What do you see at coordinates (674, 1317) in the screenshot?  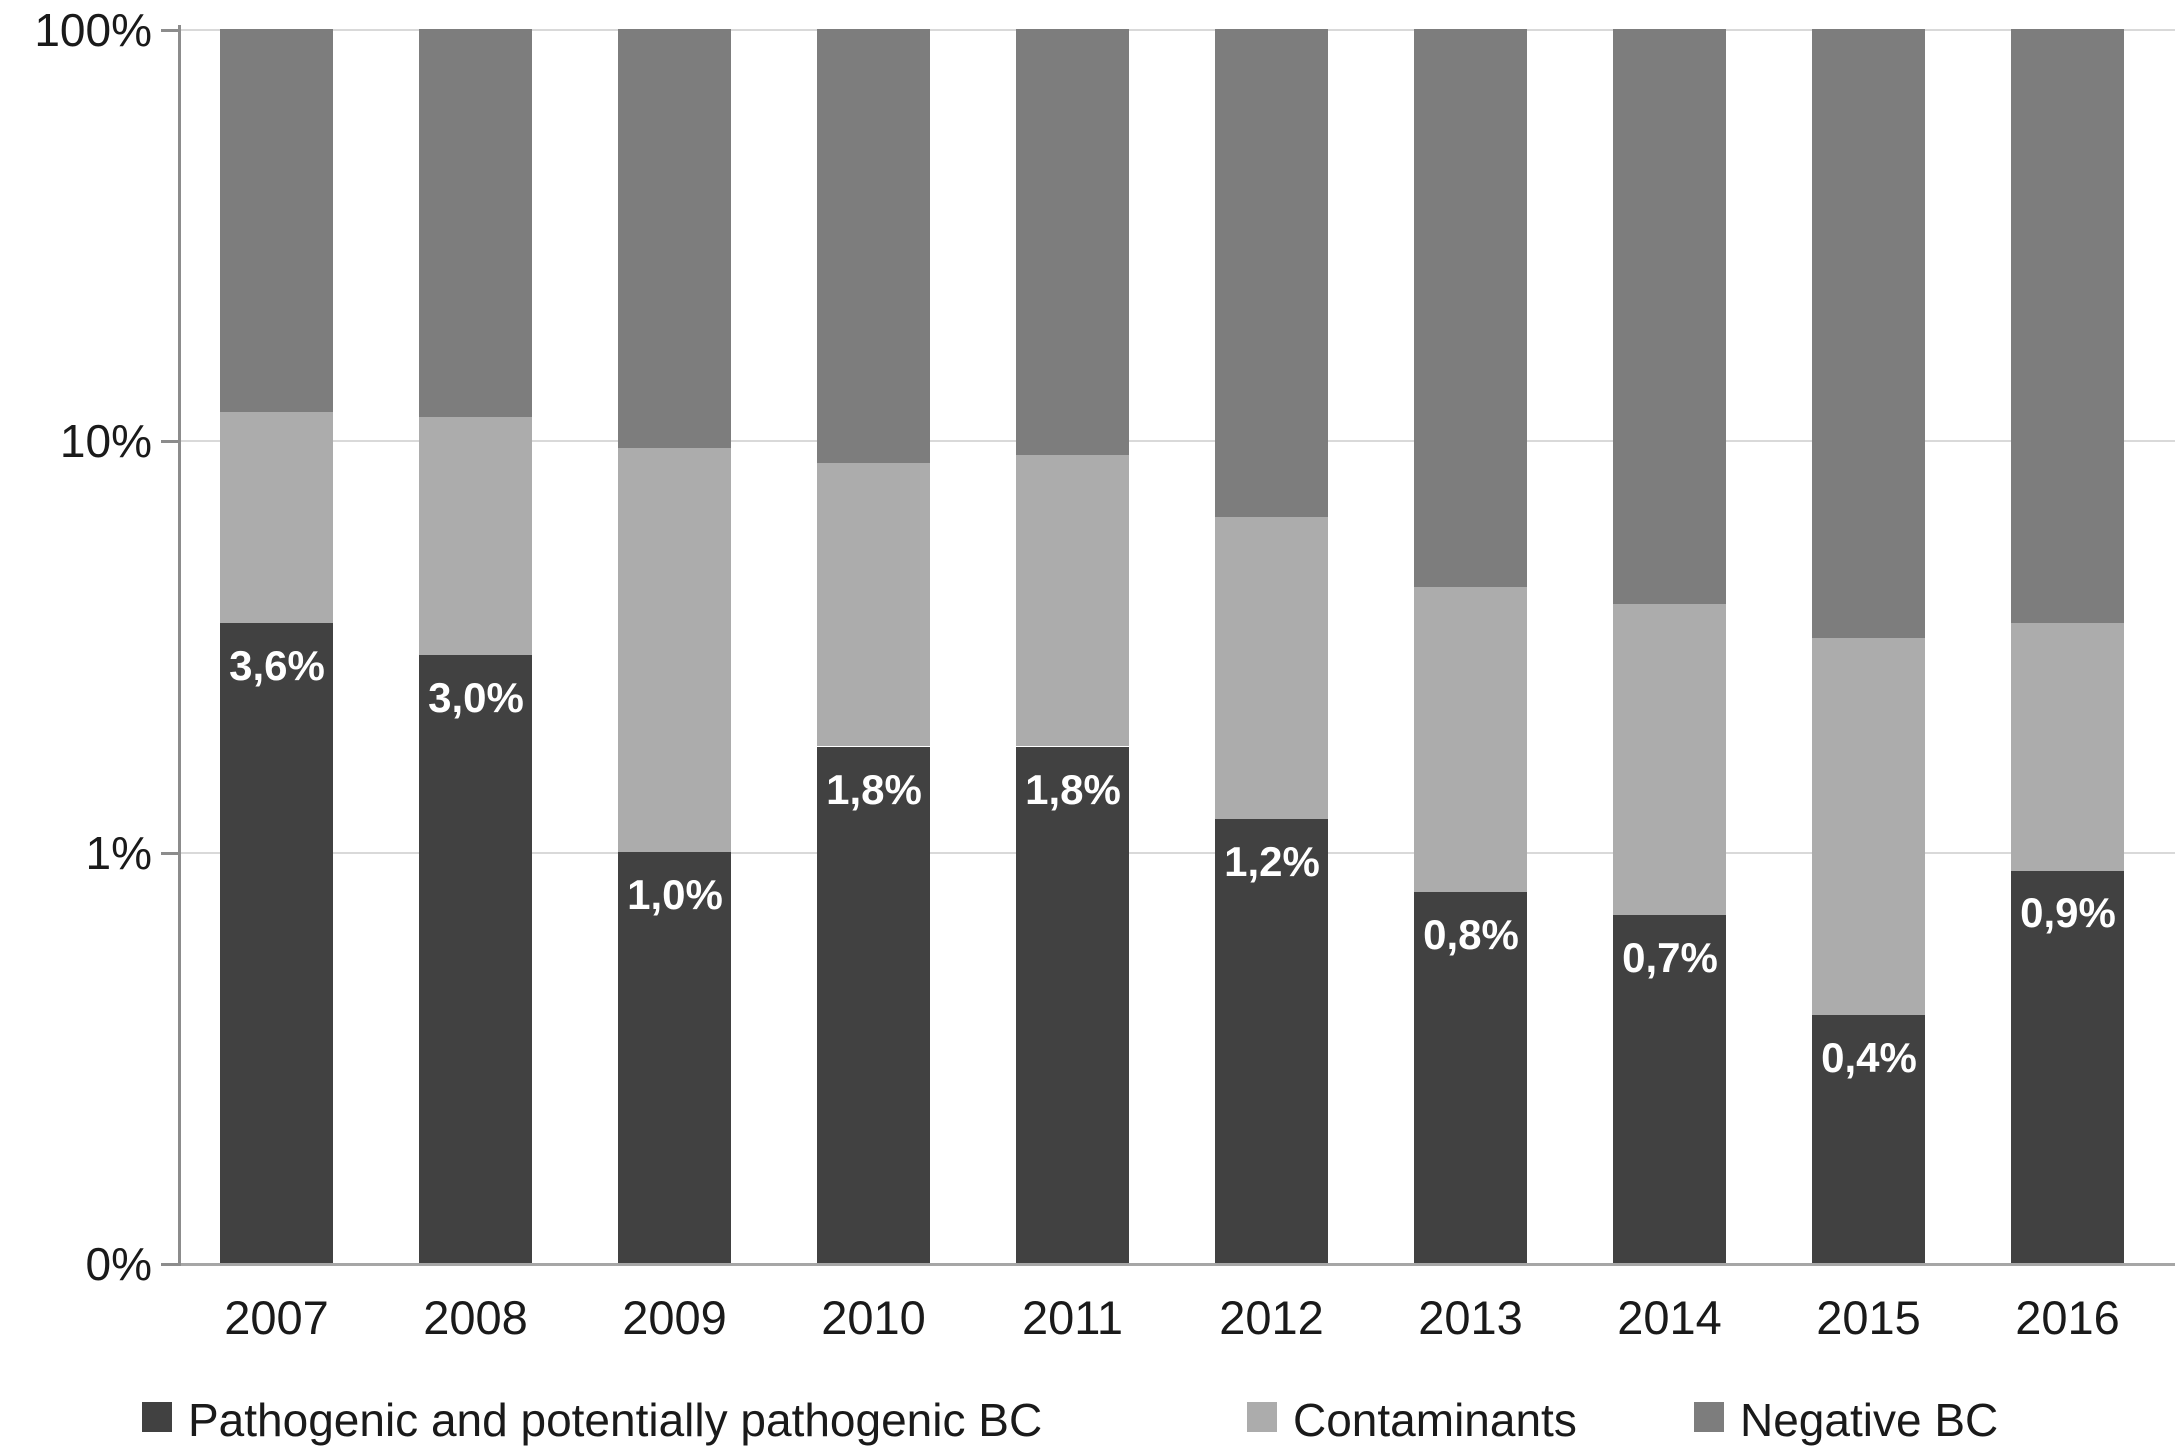 I see `x-tick-label: 2009` at bounding box center [674, 1317].